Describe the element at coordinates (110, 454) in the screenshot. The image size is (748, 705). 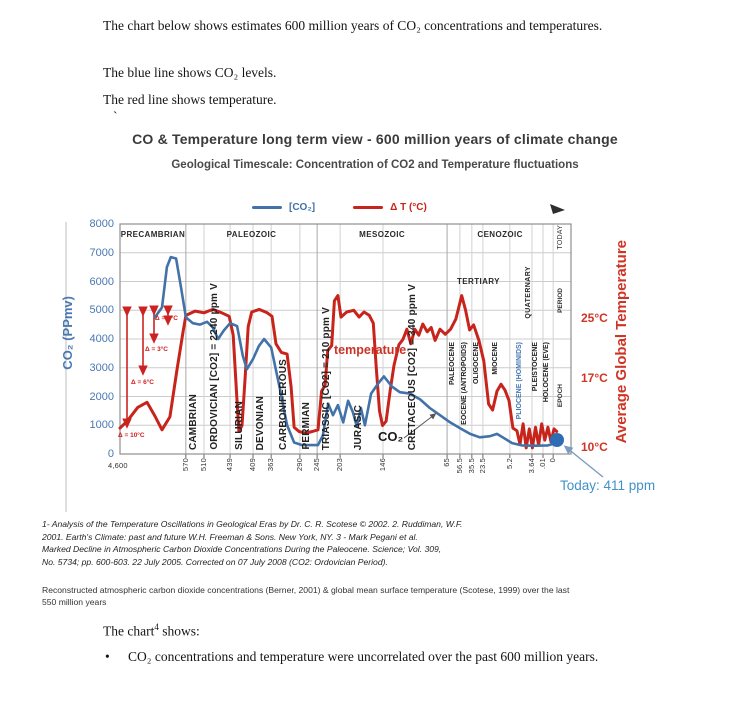
I see `y-tick-label: 0` at that location.